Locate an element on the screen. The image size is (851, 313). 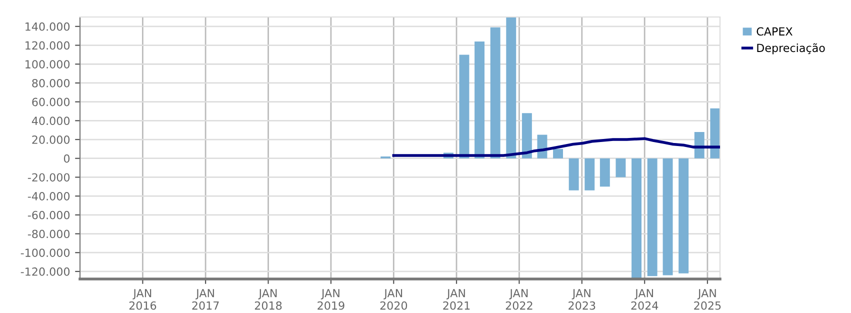
x-tick-label: JAN 2021 is located at coordinates (456, 299).